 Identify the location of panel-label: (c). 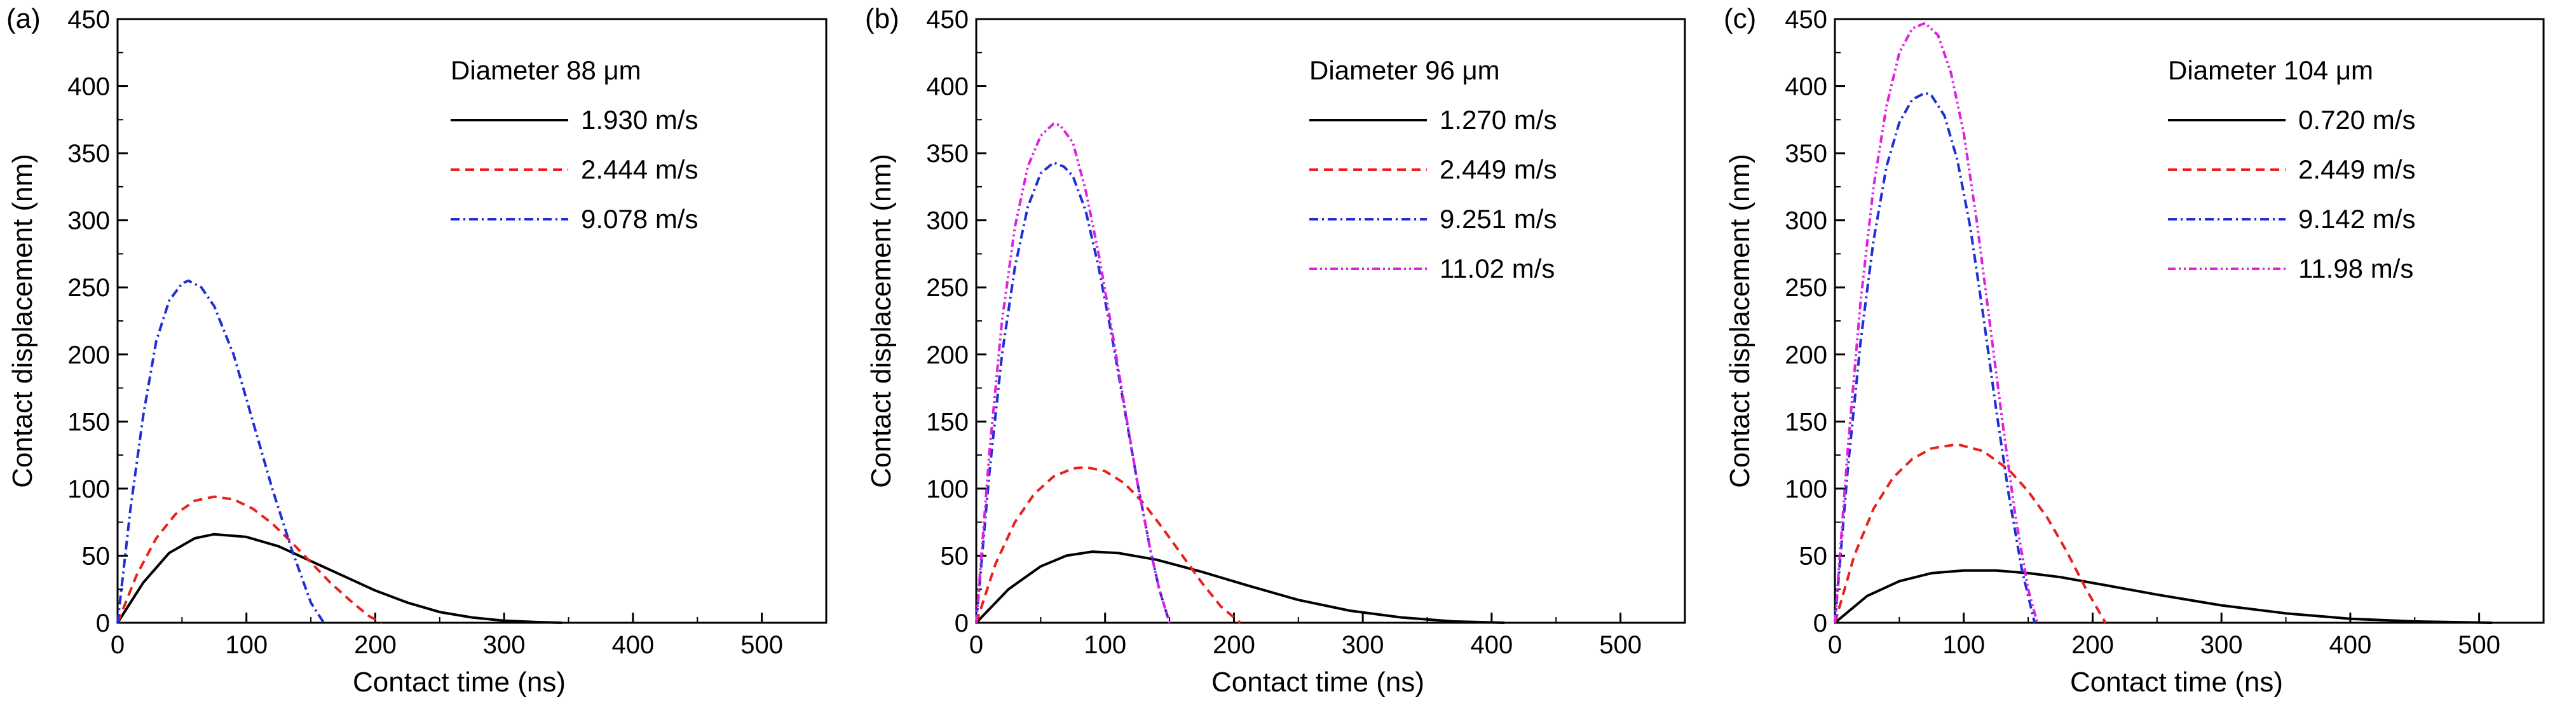
(1740, 18).